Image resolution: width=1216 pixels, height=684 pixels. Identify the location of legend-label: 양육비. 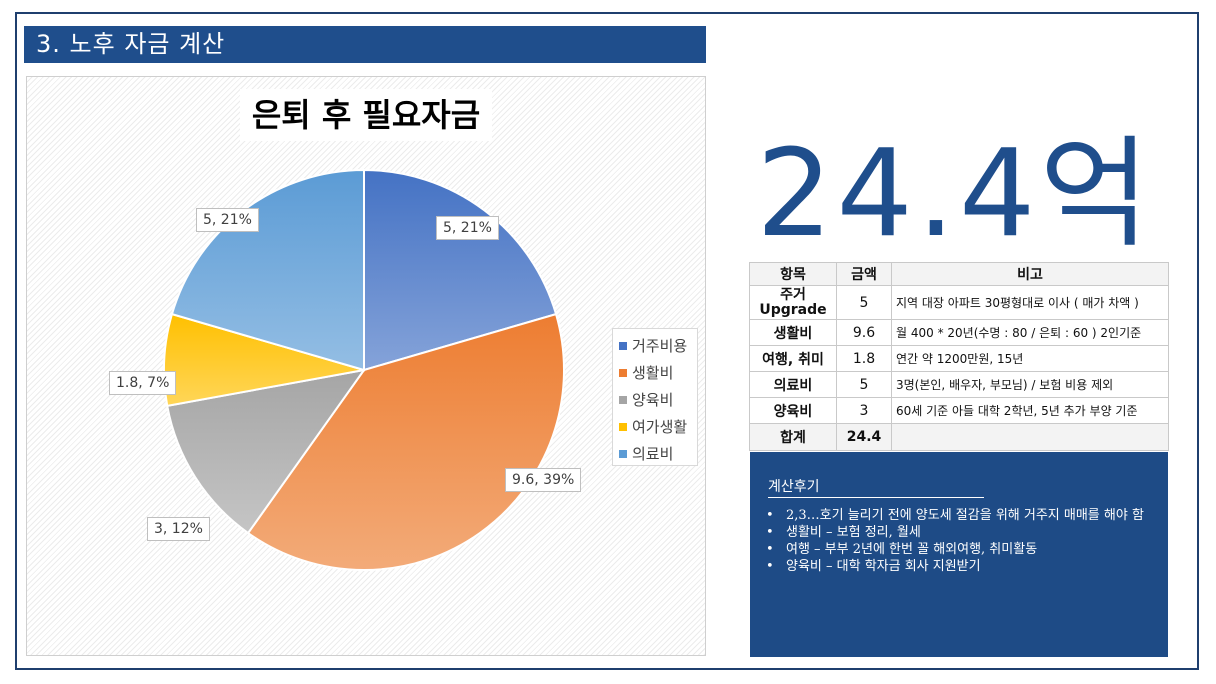
(653, 400).